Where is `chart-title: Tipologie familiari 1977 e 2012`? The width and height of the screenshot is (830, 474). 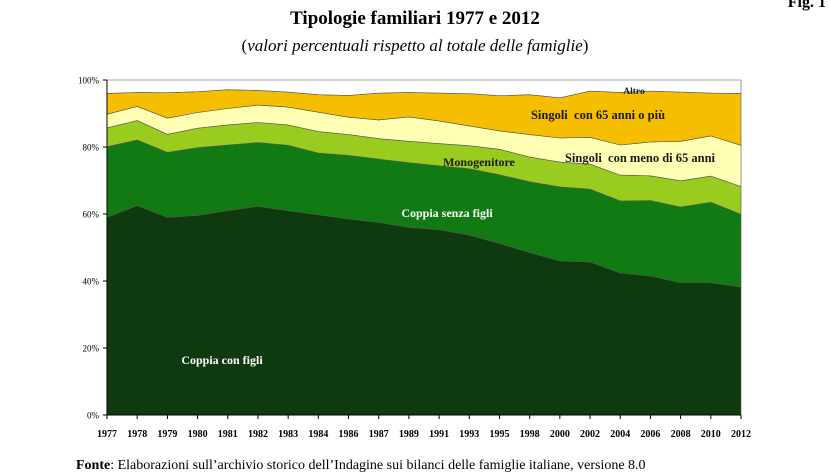 chart-title: Tipologie familiari 1977 e 2012 is located at coordinates (415, 18).